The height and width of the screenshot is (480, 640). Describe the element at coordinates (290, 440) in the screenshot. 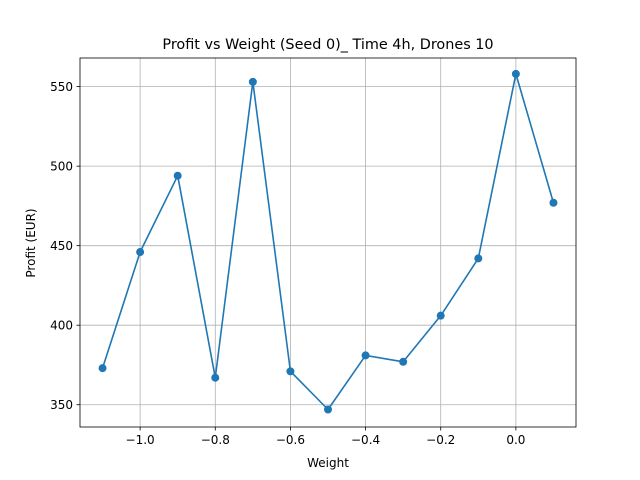

I see `x-tick-label: −0.6` at that location.